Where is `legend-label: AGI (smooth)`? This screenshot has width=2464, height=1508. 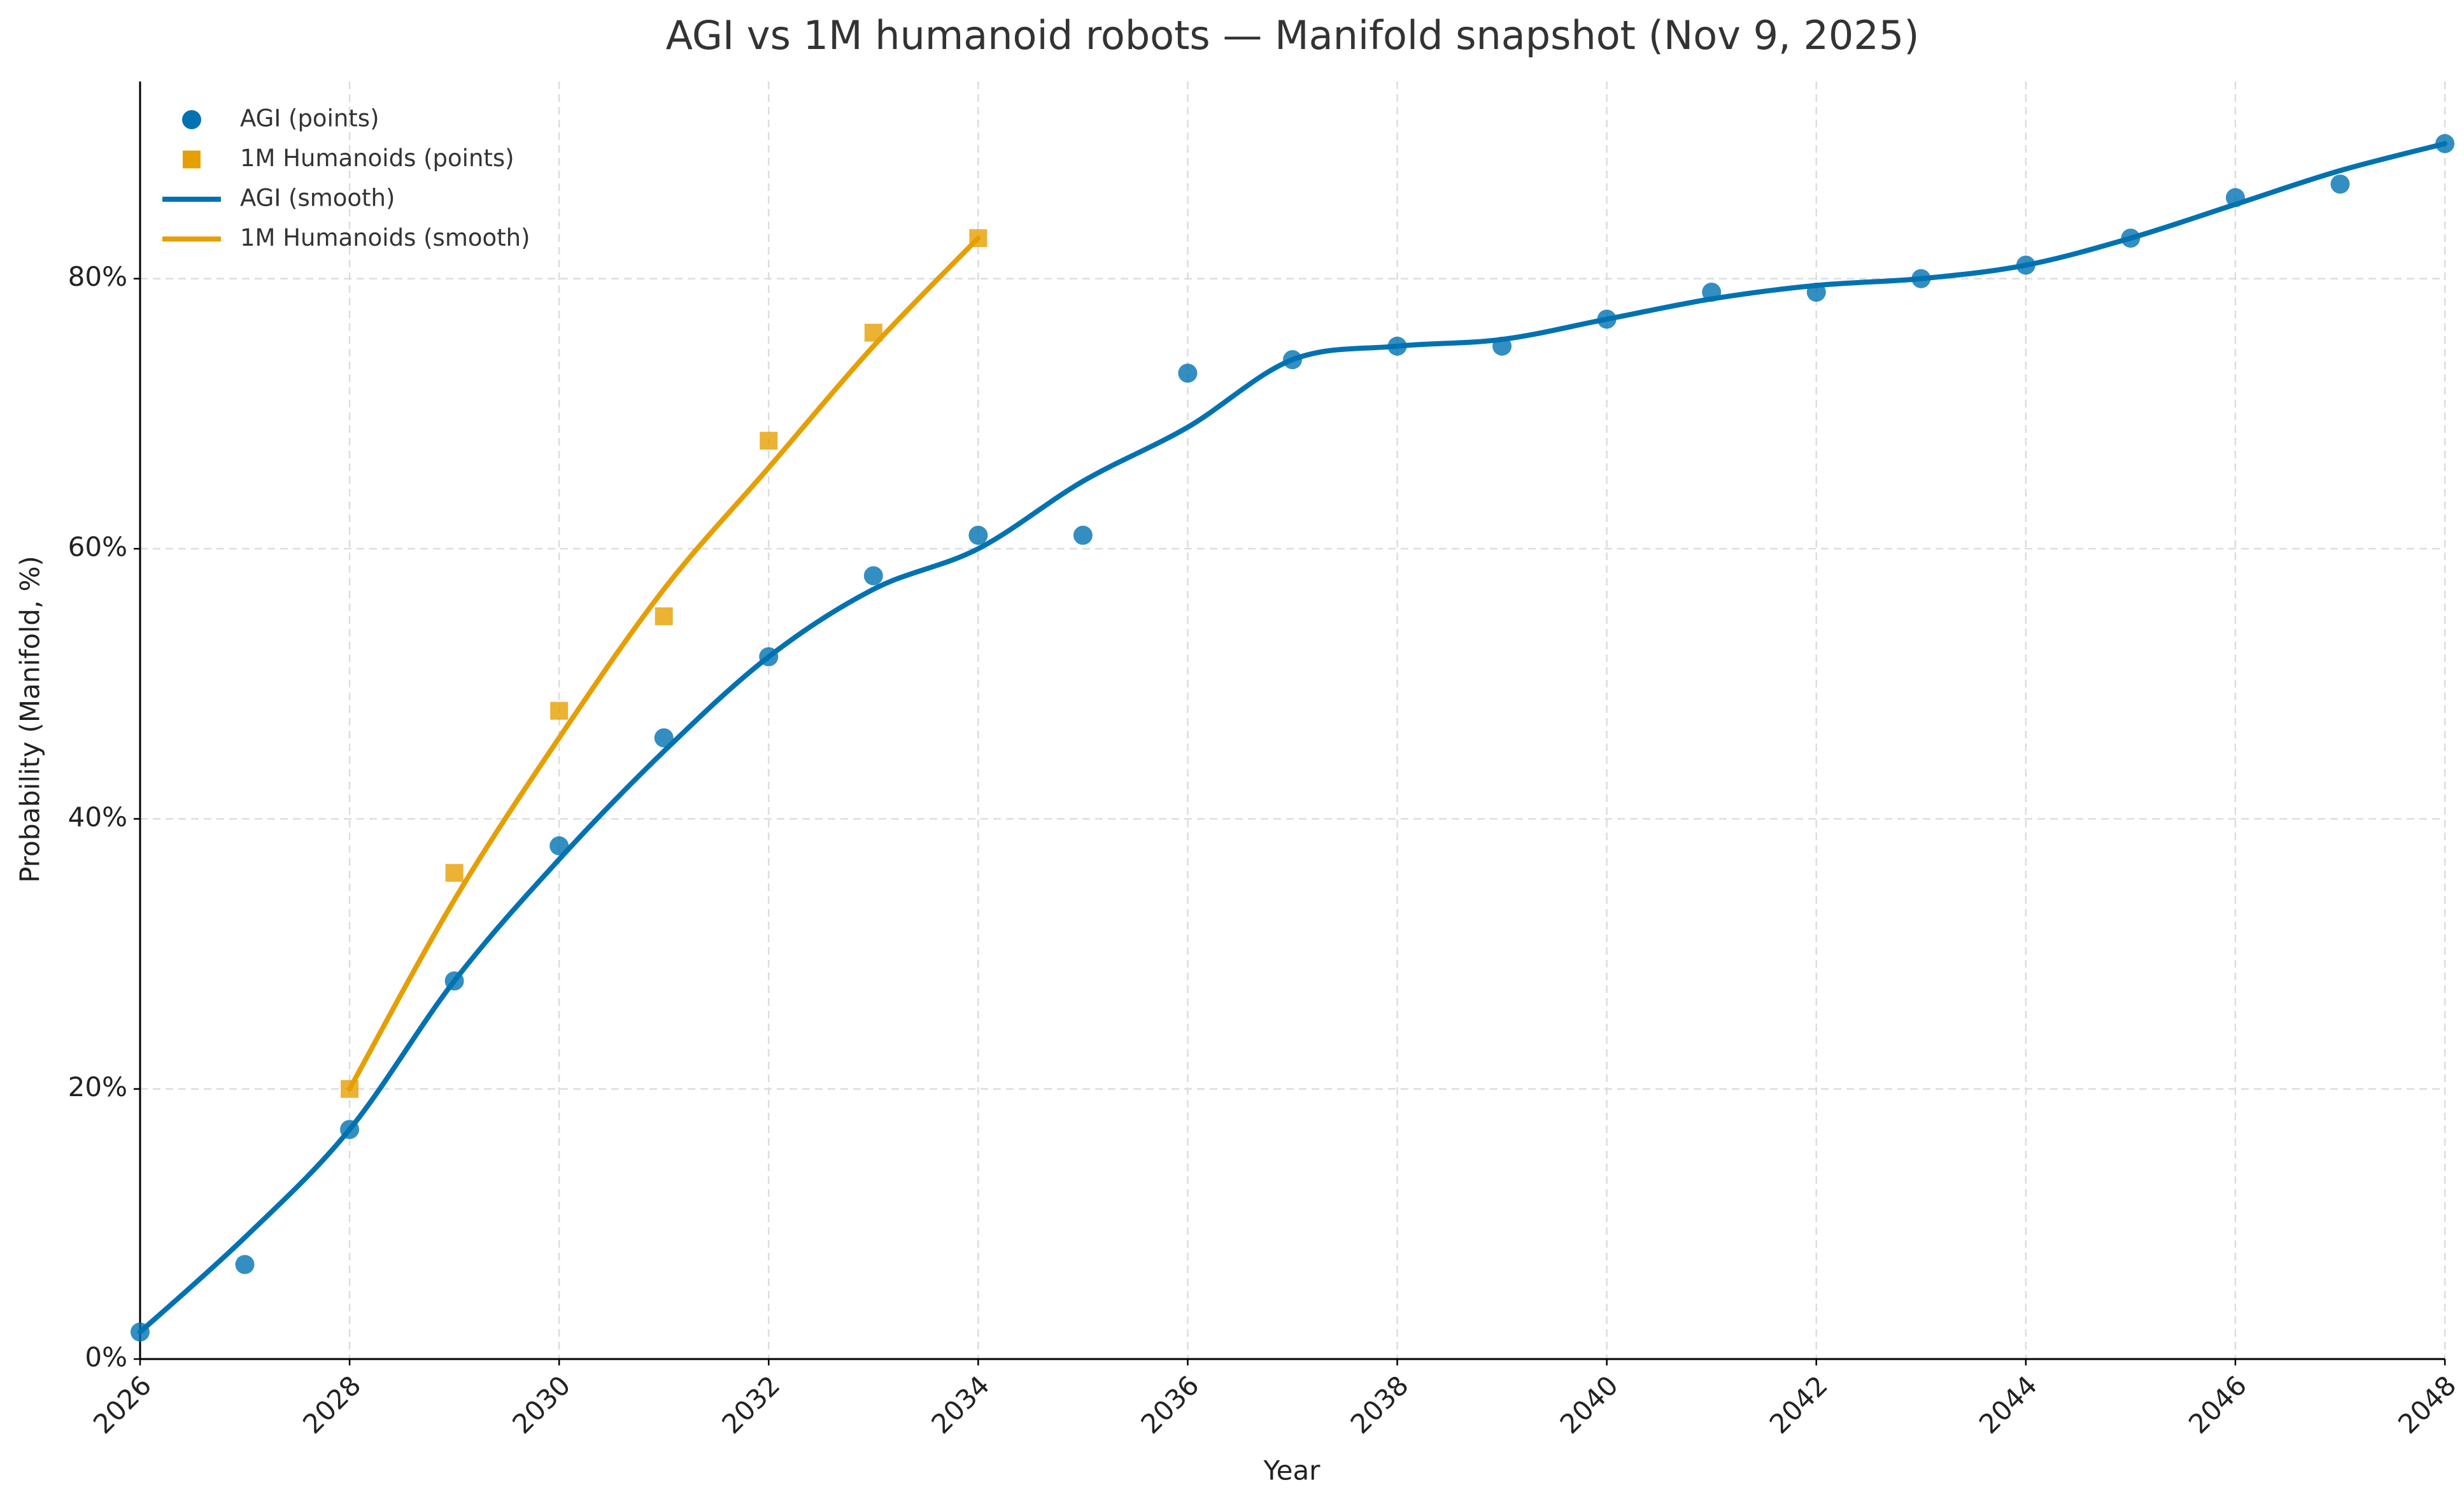
legend-label: AGI (smooth) is located at coordinates (318, 198).